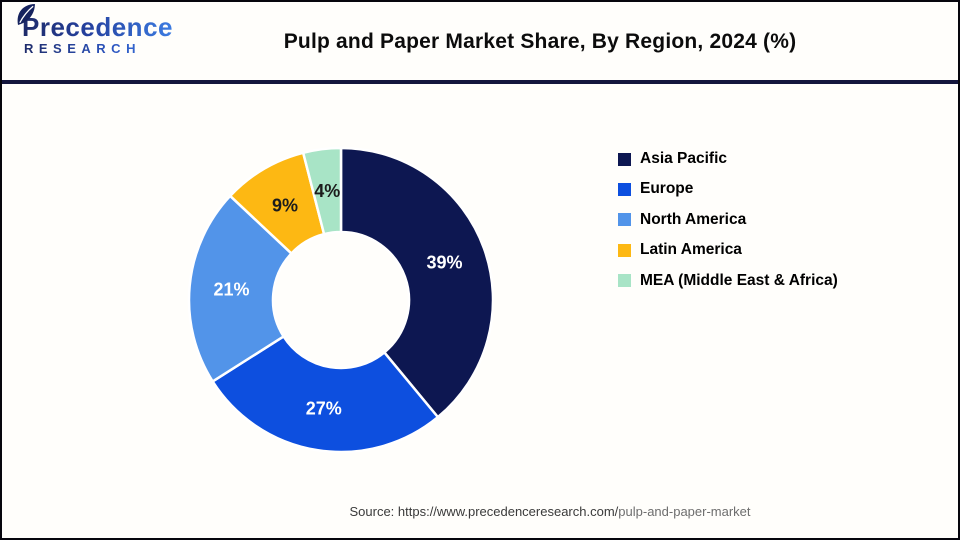 This screenshot has width=960, height=540. I want to click on legend-item-north-america: North America, so click(728, 220).